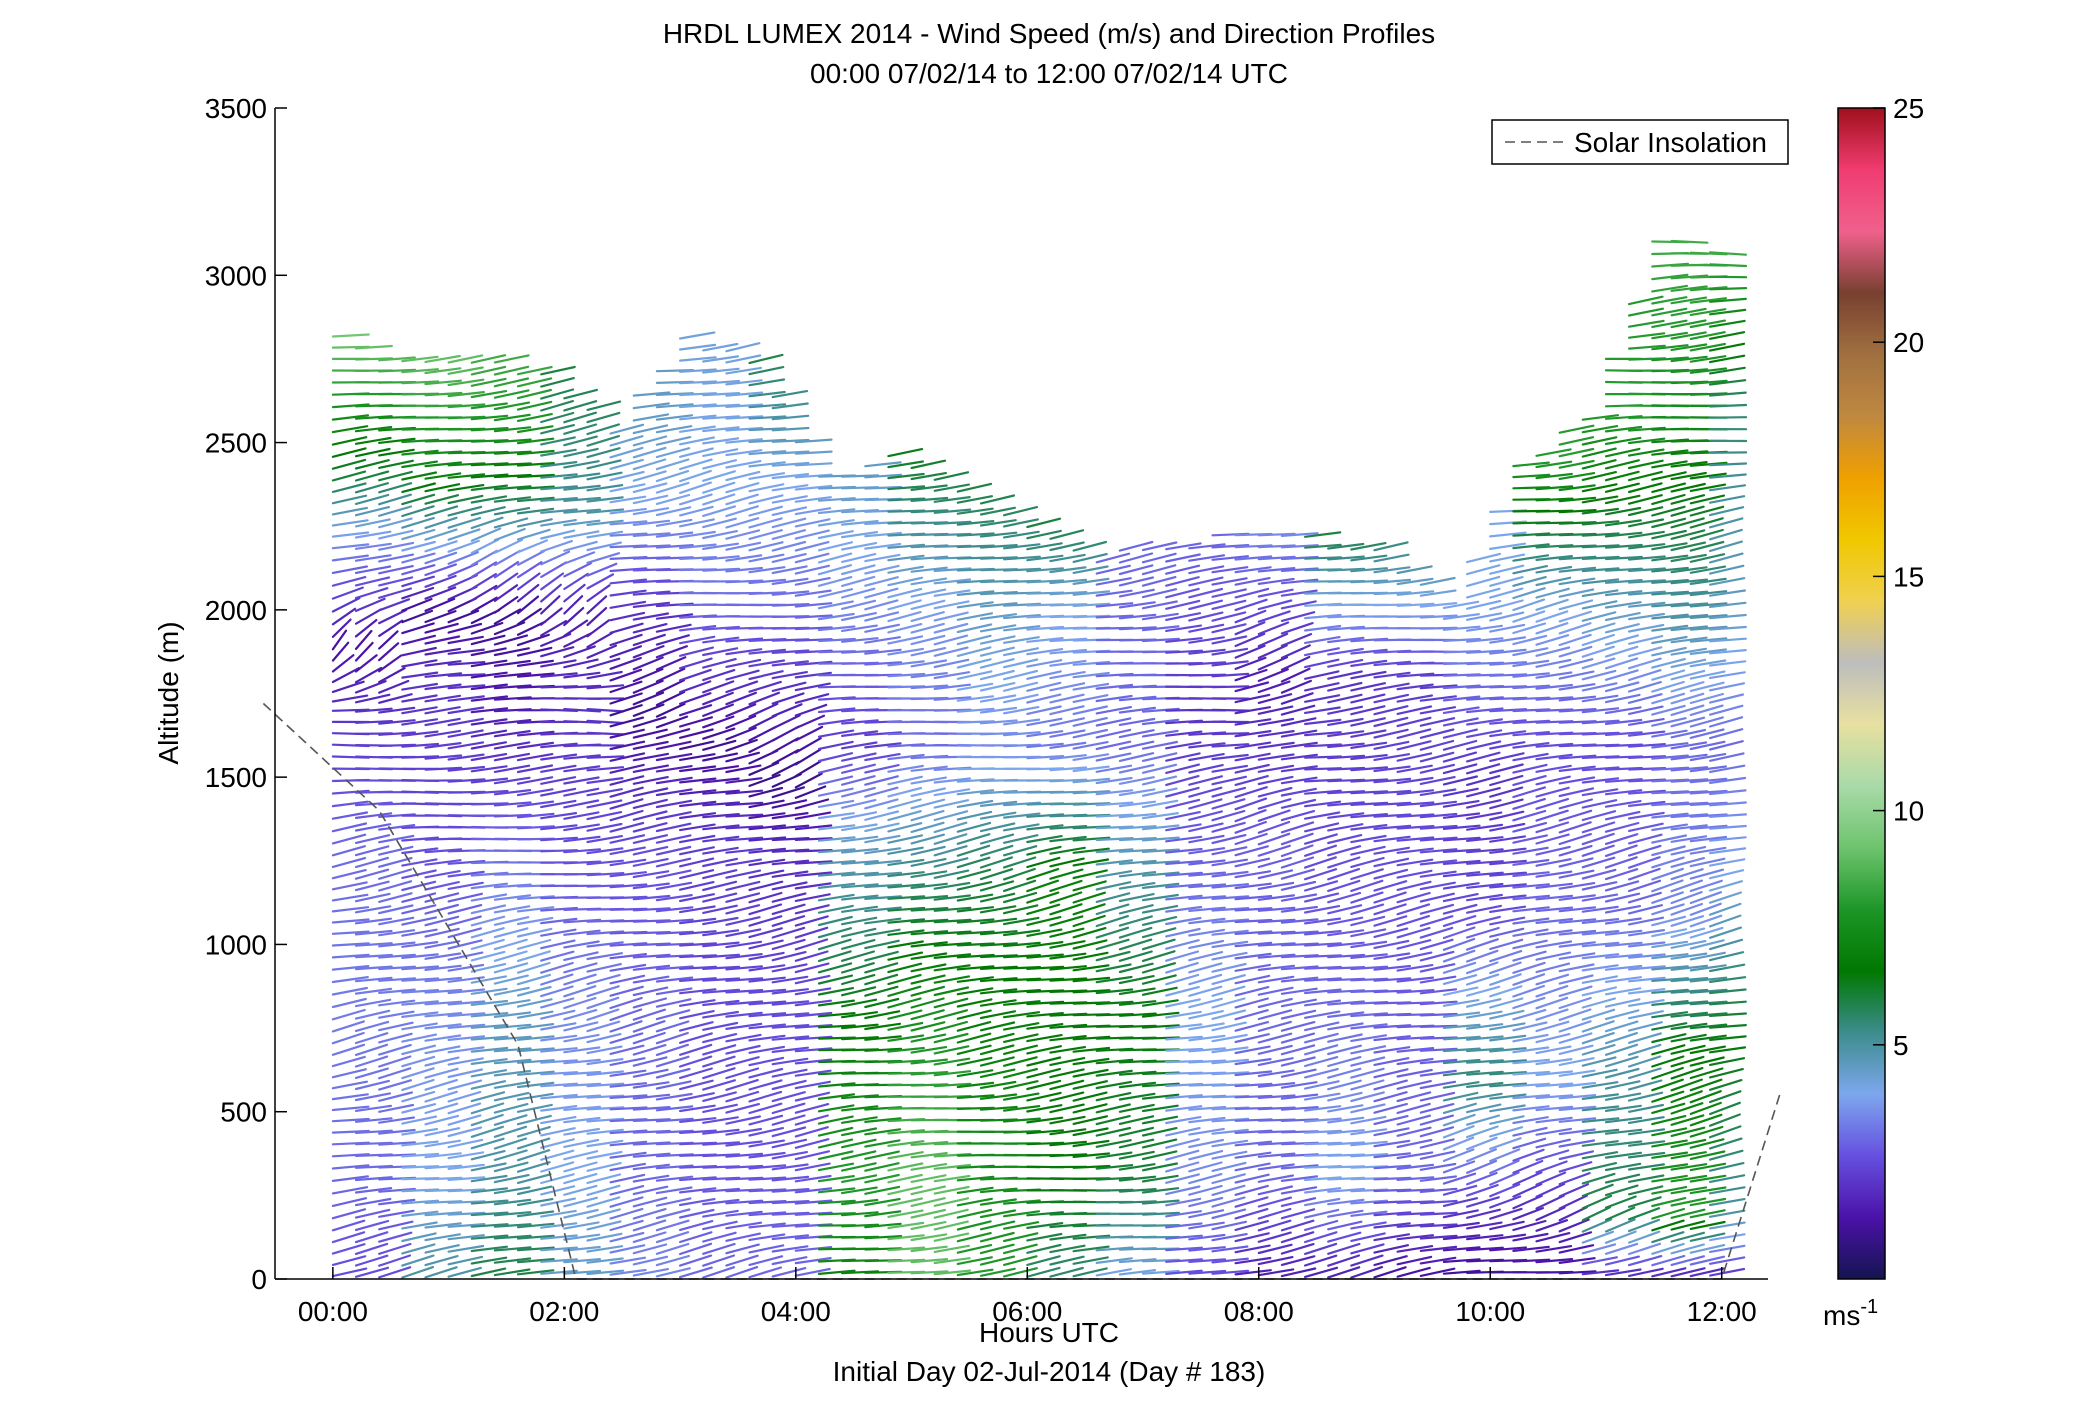 The width and height of the screenshot is (2098, 1425). What do you see at coordinates (236, 275) in the screenshot?
I see `y-tick-label: 3000` at bounding box center [236, 275].